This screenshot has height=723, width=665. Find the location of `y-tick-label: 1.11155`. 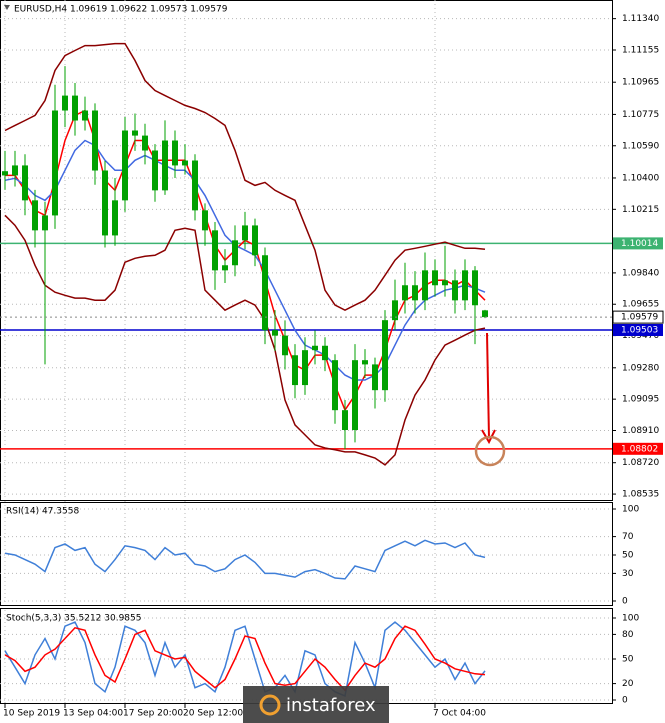

y-tick-label: 1.11155 is located at coordinates (640, 51).